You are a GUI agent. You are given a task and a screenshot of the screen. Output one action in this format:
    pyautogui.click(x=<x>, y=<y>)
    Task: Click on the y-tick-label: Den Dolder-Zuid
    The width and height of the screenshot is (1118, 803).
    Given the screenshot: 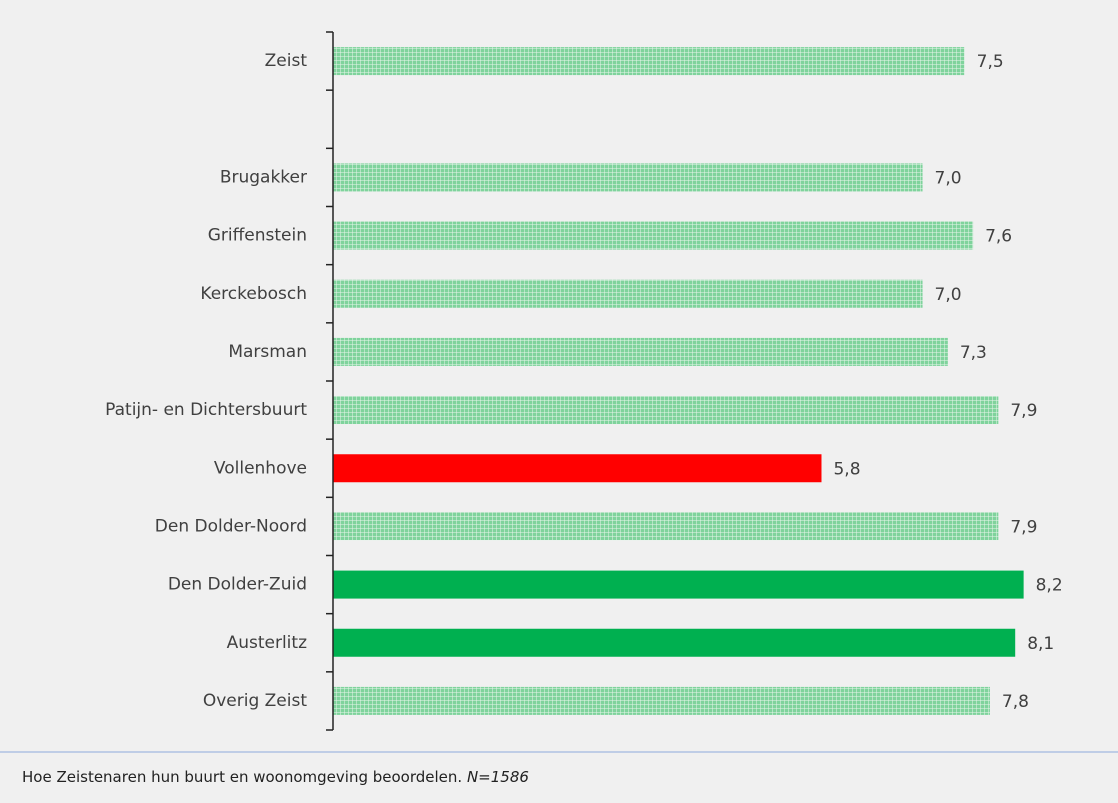 What is the action you would take?
    pyautogui.click(x=237, y=585)
    